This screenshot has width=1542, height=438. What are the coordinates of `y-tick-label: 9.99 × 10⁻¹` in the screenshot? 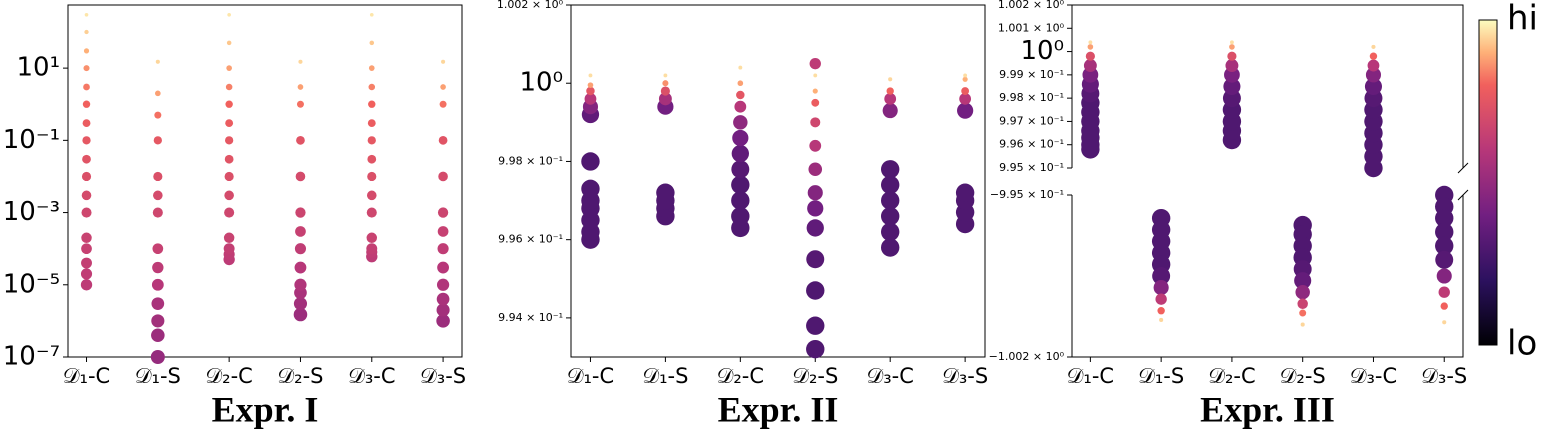 It's located at (1031, 74).